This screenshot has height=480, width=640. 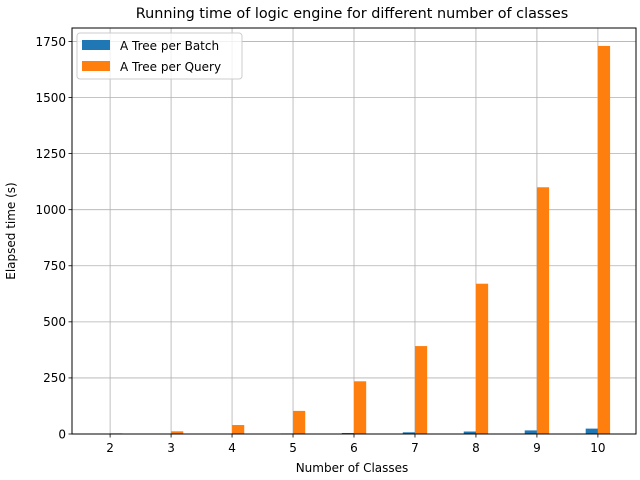 What do you see at coordinates (354, 448) in the screenshot?
I see `x-tick-label: 6` at bounding box center [354, 448].